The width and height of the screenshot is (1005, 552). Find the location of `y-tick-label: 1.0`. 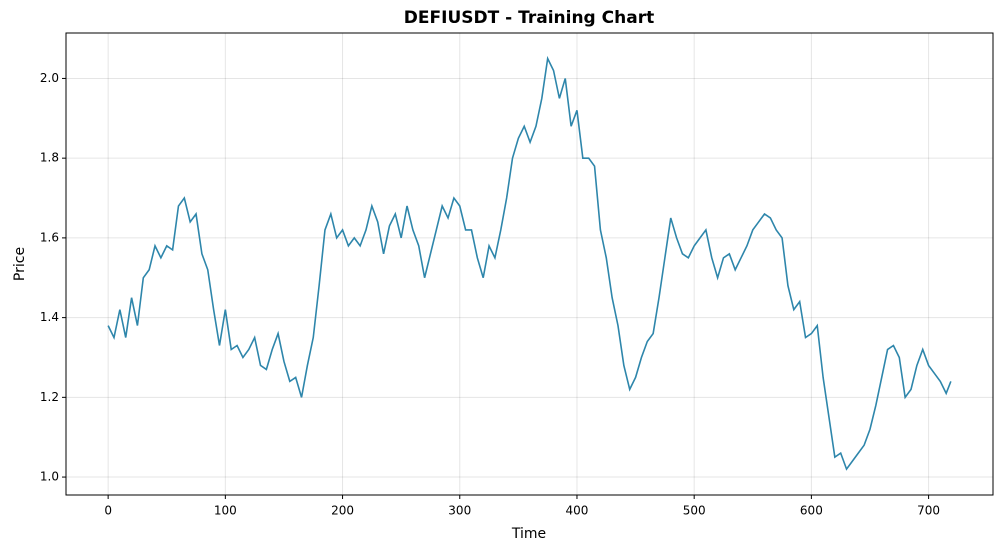

y-tick-label: 1.0 is located at coordinates (49, 477).